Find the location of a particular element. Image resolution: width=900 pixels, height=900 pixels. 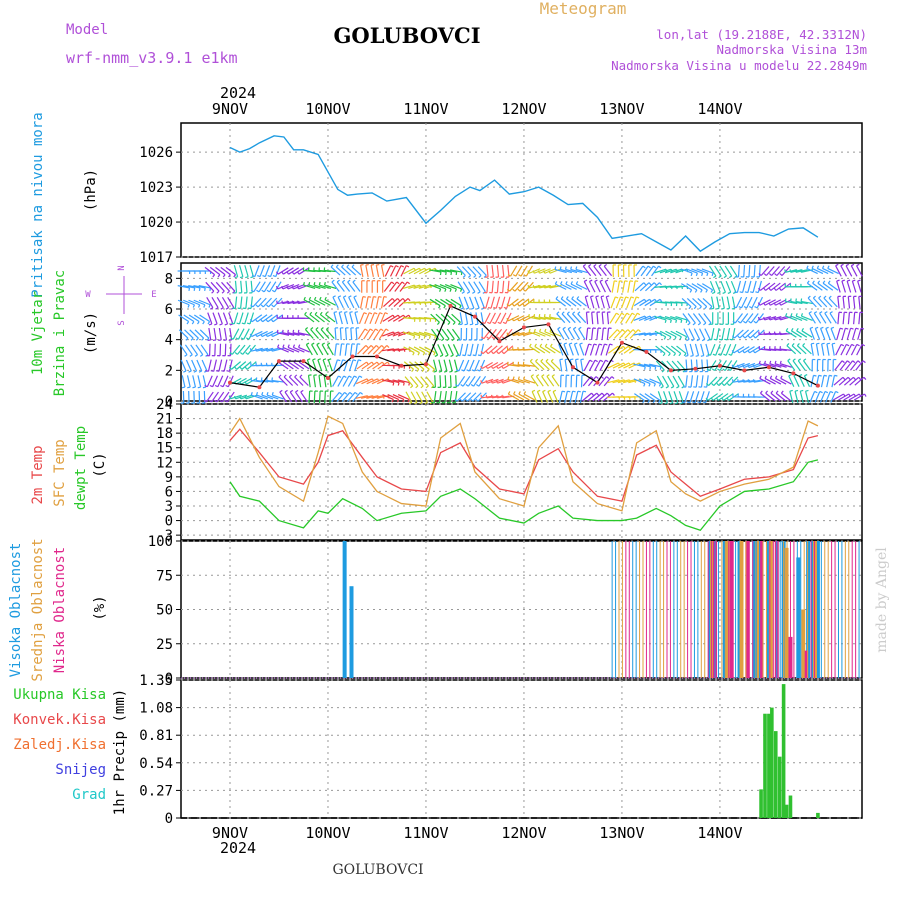

y-tick-label: -3 is located at coordinates (164, 536).